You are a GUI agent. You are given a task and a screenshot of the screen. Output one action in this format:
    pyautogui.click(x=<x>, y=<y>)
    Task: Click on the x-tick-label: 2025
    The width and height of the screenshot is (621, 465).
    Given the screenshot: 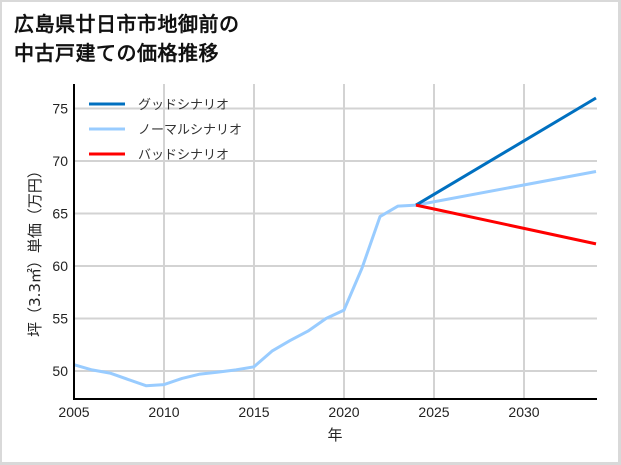 What is the action you would take?
    pyautogui.click(x=433, y=412)
    